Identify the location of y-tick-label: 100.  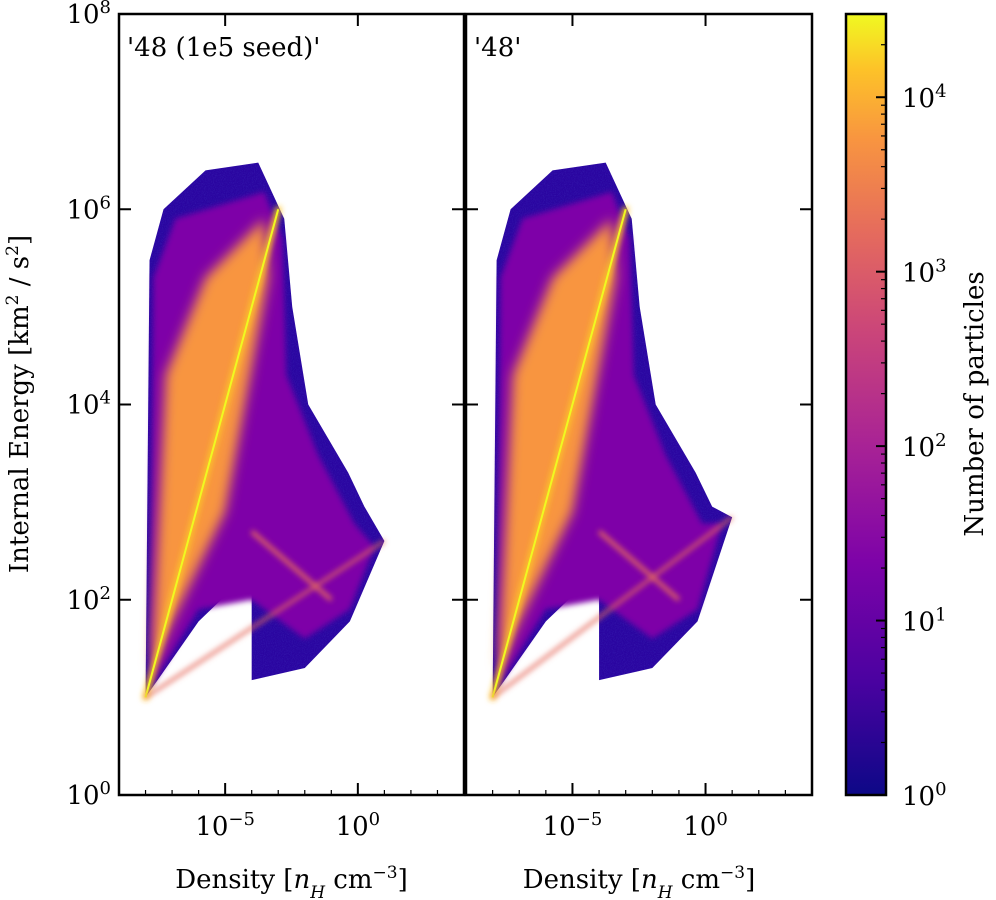
(88, 795).